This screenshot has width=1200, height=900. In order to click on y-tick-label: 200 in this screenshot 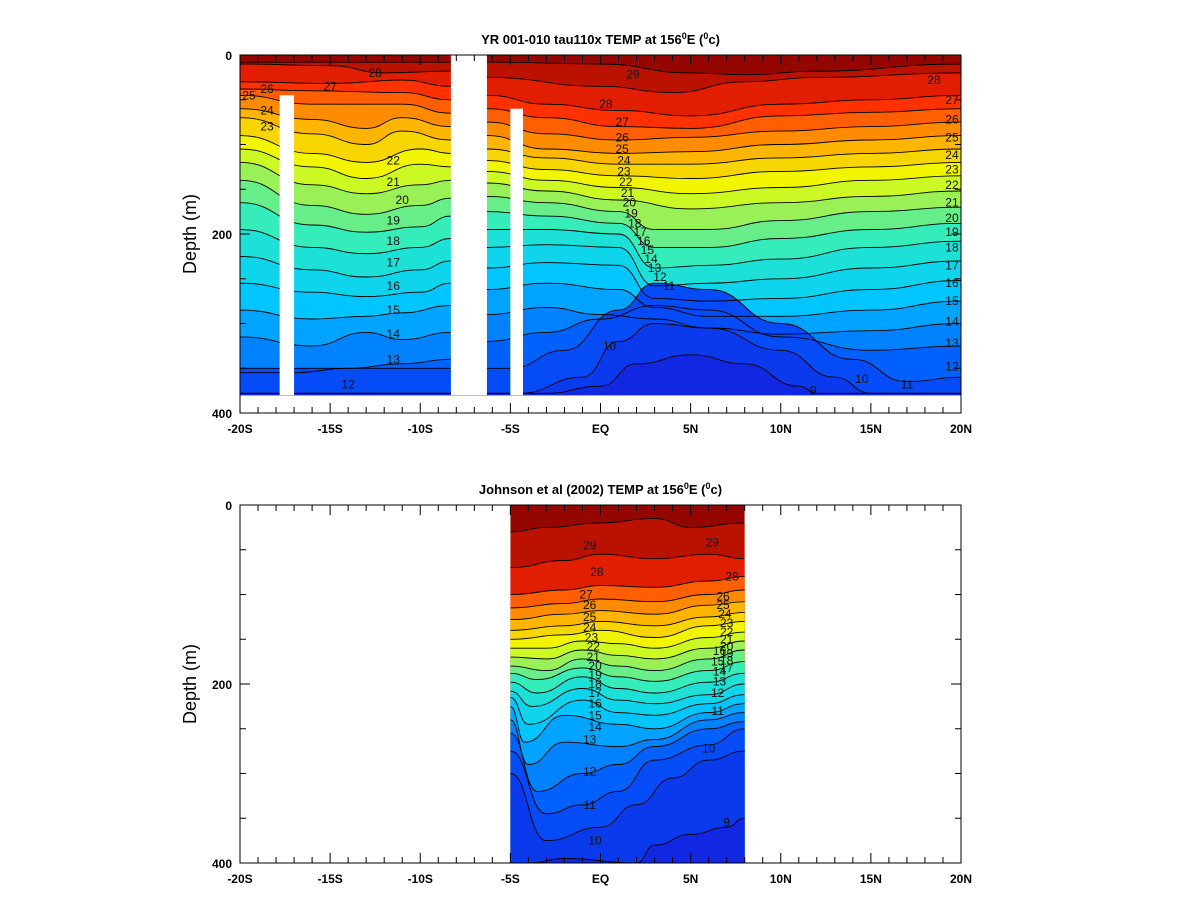, I will do `click(222, 685)`.